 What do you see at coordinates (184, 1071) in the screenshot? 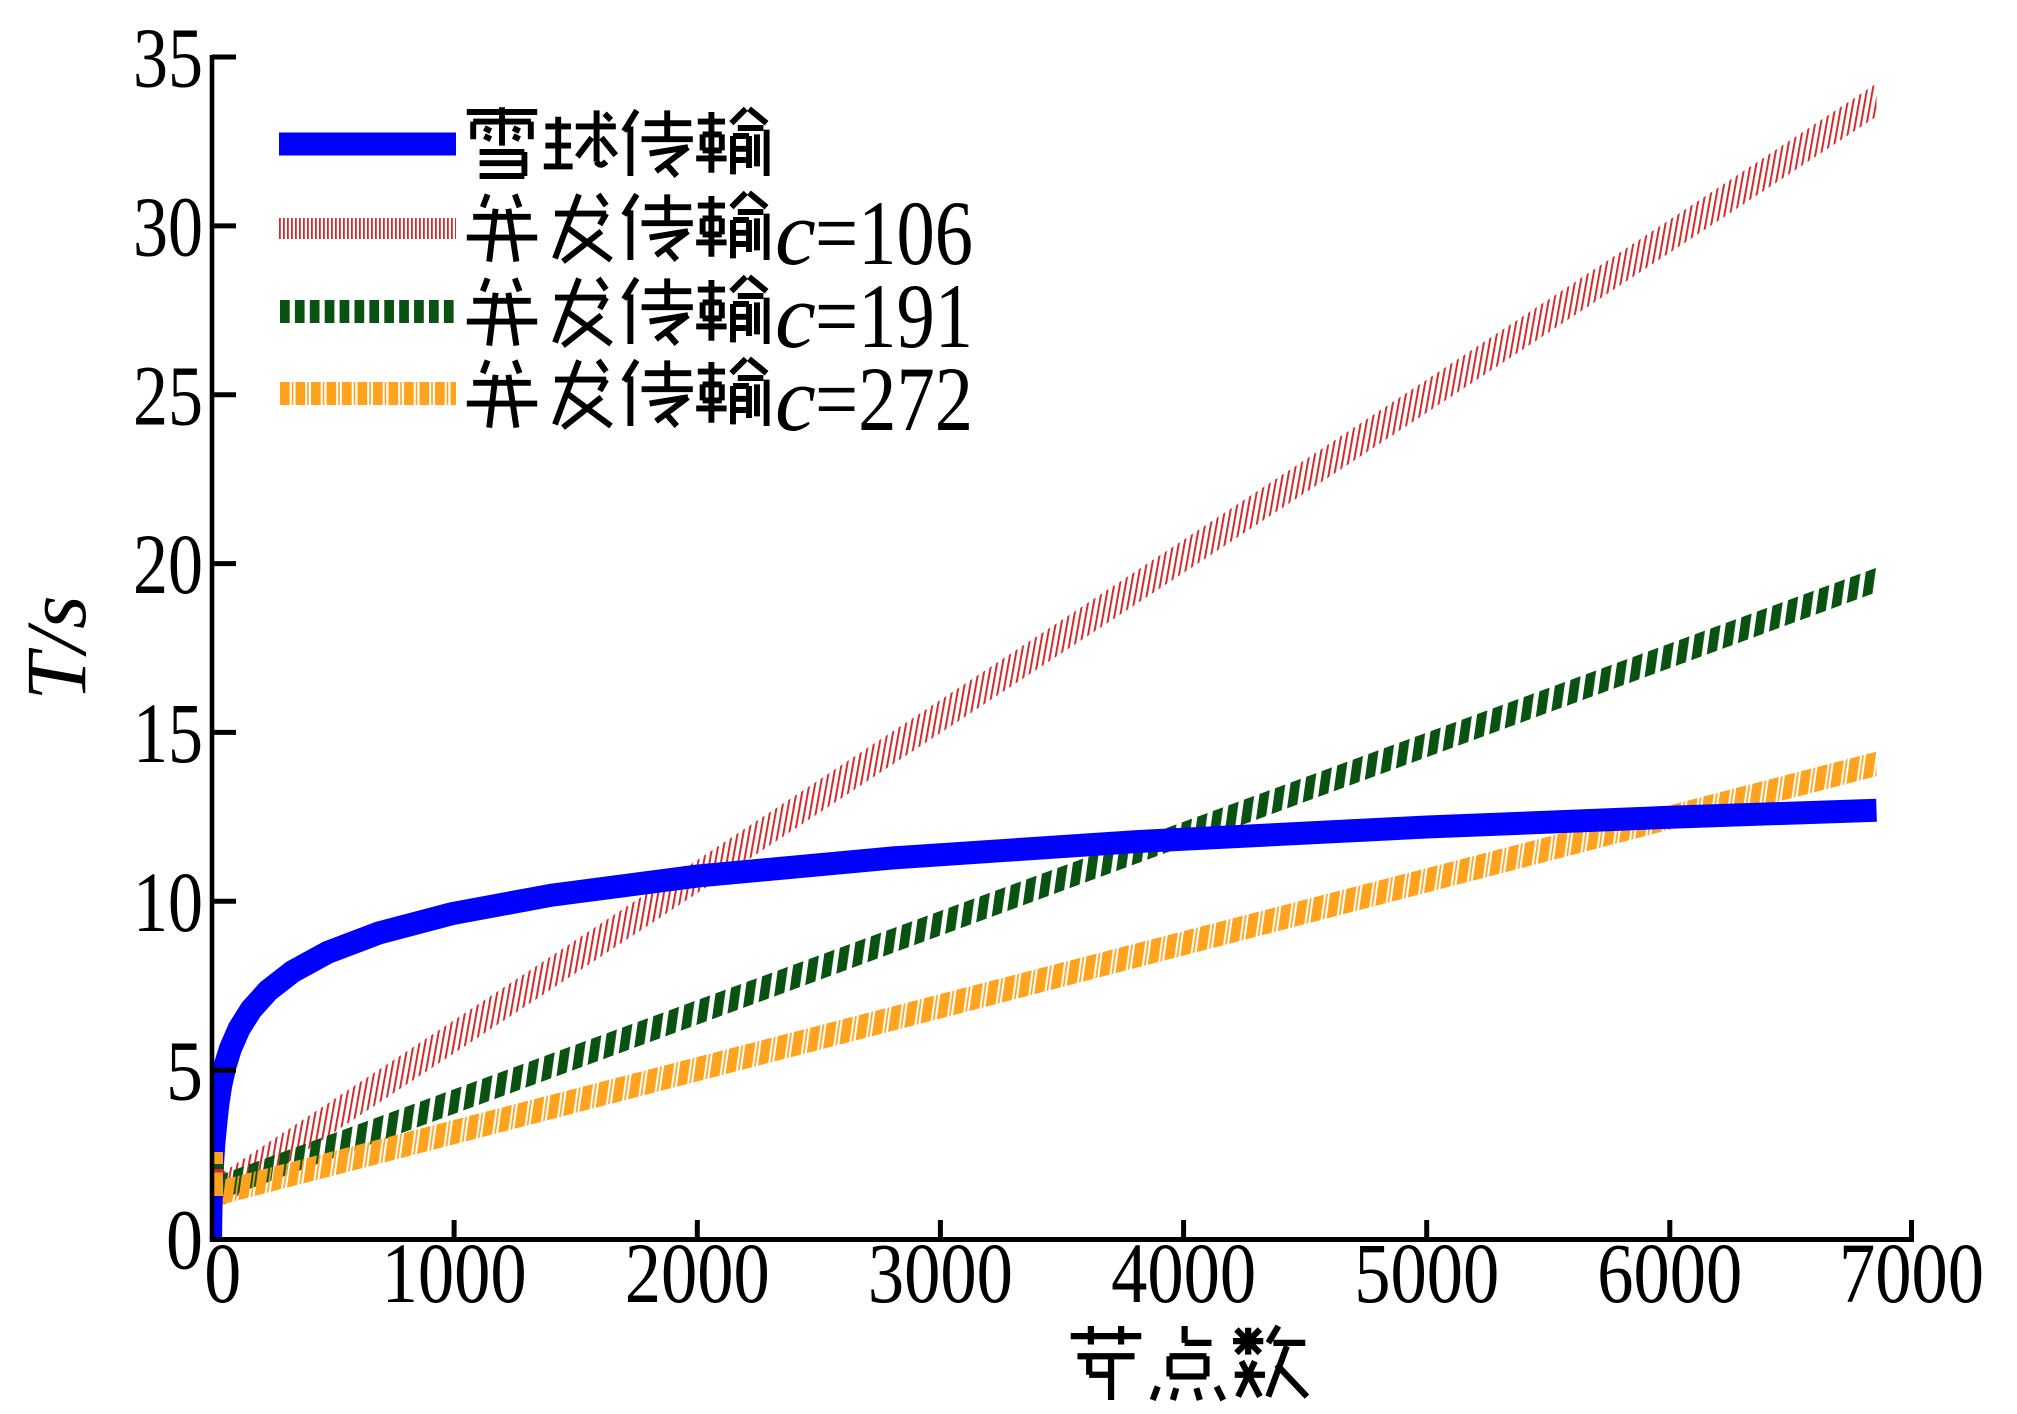
I see `svg-text: 5` at bounding box center [184, 1071].